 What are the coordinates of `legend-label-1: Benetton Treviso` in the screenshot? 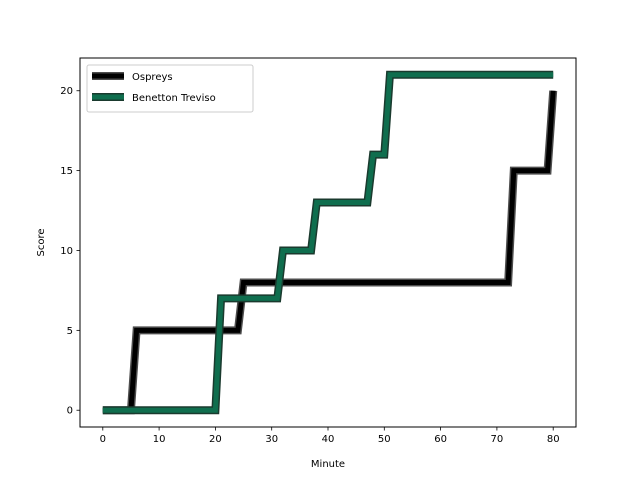 It's located at (174, 98).